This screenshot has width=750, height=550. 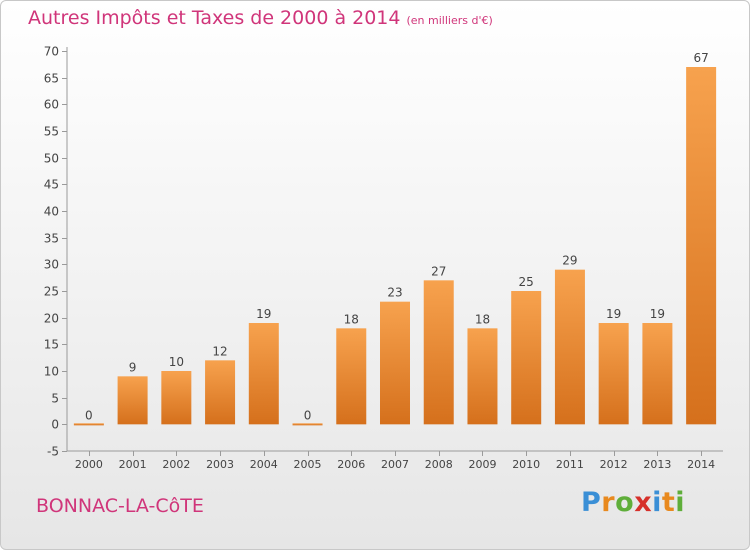 I want to click on proxiti-logo: Proxiti, so click(x=633, y=502).